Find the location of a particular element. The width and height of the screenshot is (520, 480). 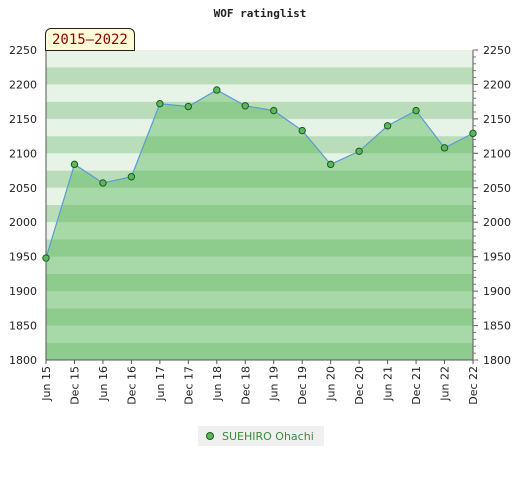

y-tick-label-left: 1850 is located at coordinates (23, 326).